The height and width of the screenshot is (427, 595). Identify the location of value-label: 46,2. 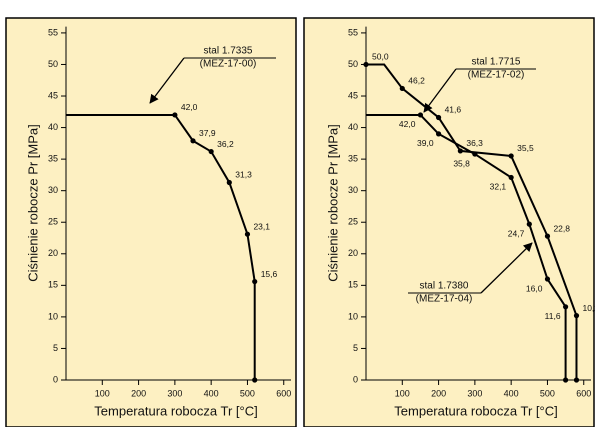
(416, 81).